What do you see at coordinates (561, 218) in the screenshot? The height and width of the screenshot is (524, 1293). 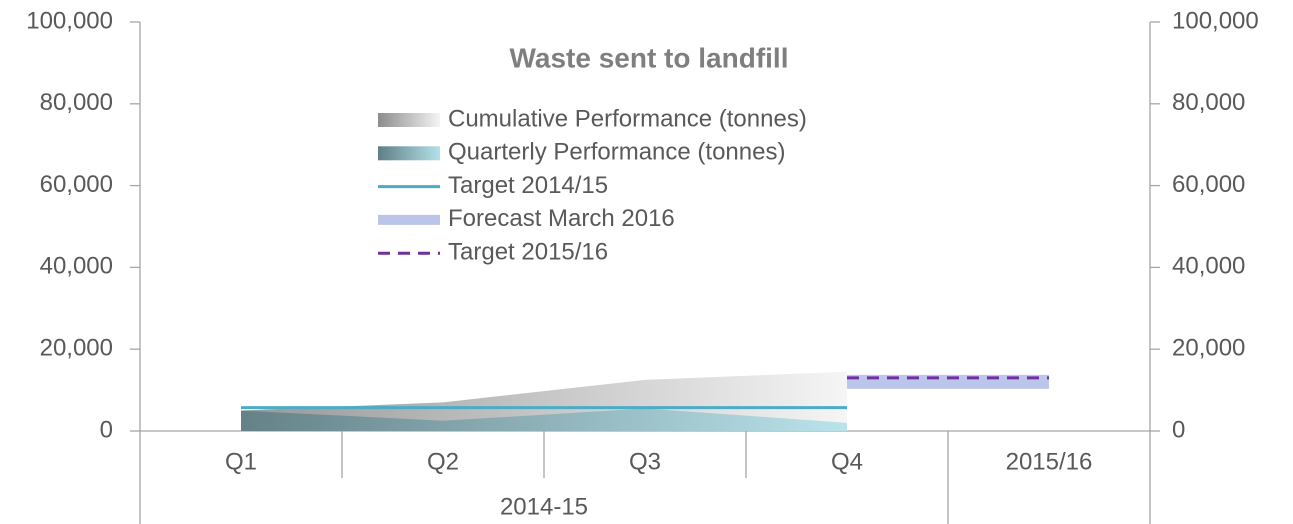 I see `legend-label: Forecast March 2016` at bounding box center [561, 218].